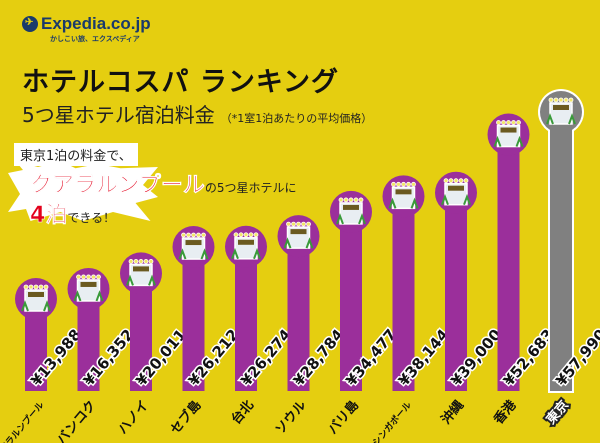 The height and width of the screenshot is (443, 600). What do you see at coordinates (76, 154) in the screenshot?
I see `callout-line1: 東京1泊の料金で、` at bounding box center [76, 154].